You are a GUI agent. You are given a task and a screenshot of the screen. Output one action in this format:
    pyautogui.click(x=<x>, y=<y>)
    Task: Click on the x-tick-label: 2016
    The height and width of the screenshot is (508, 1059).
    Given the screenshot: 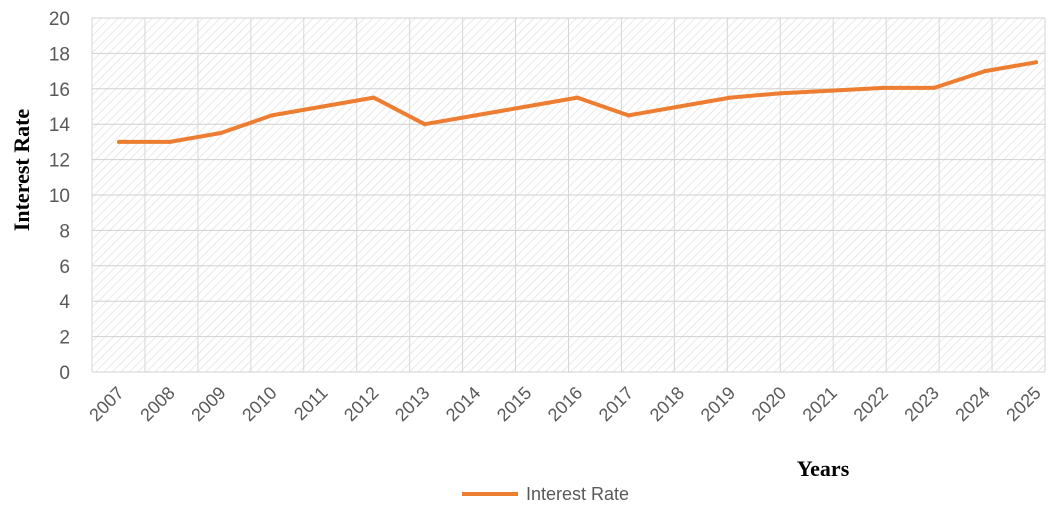 What is the action you would take?
    pyautogui.click(x=565, y=404)
    